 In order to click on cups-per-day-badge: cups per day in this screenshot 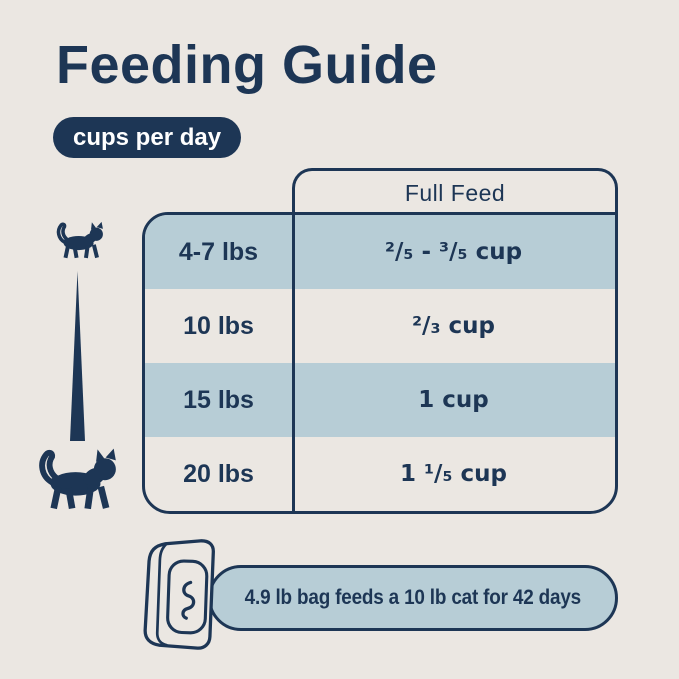, I will do `click(147, 137)`.